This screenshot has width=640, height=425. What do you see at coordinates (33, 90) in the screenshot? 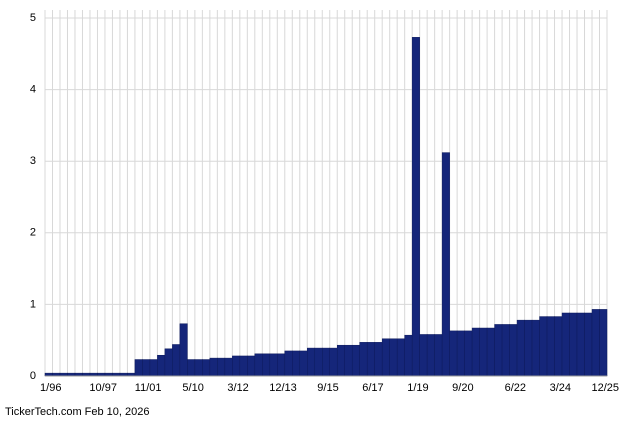
I see `y-tick-label: 4` at bounding box center [33, 90].